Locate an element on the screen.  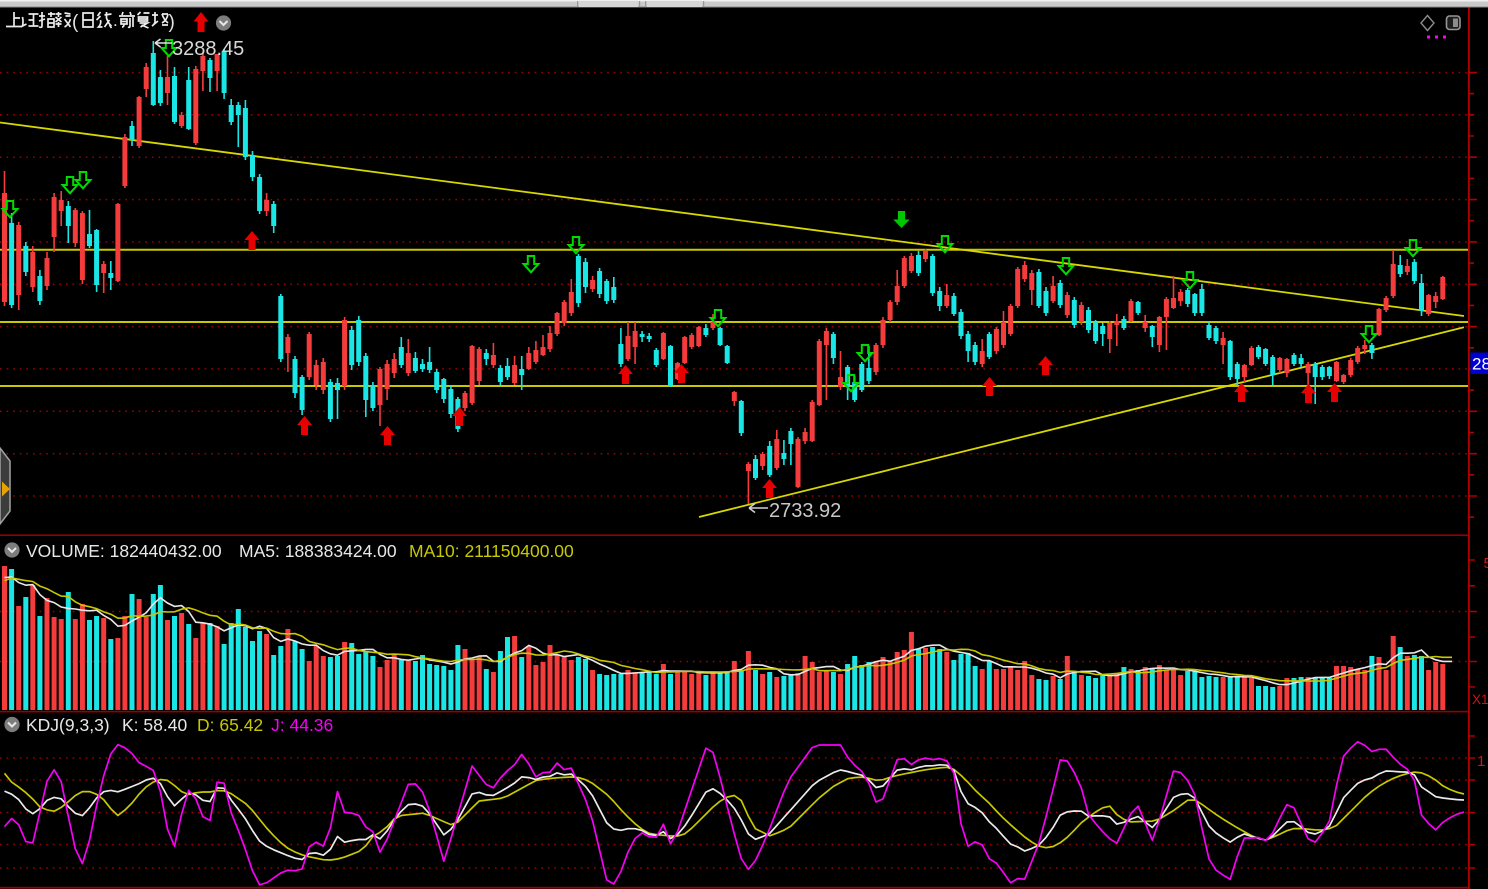
svg-text: VOLUME: 182440432.00 is located at coordinates (124, 551).